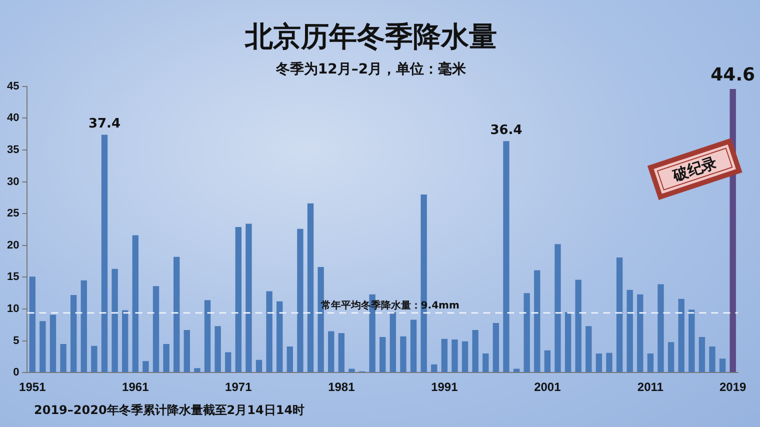 This screenshot has height=427, width=760. I want to click on x-tick-label: 1981, so click(342, 387).